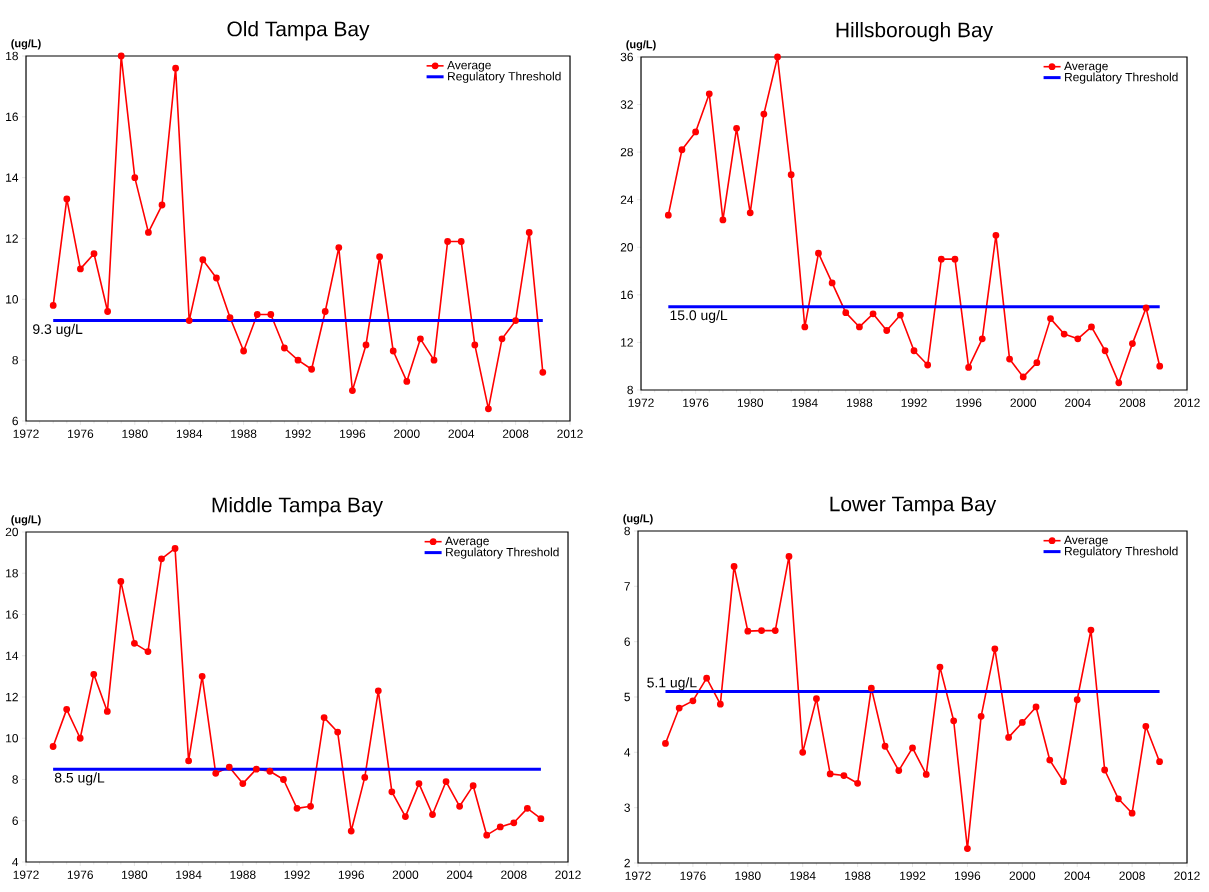  Describe the element at coordinates (135, 874) in the screenshot. I see `x-tick-label: 1980` at that location.